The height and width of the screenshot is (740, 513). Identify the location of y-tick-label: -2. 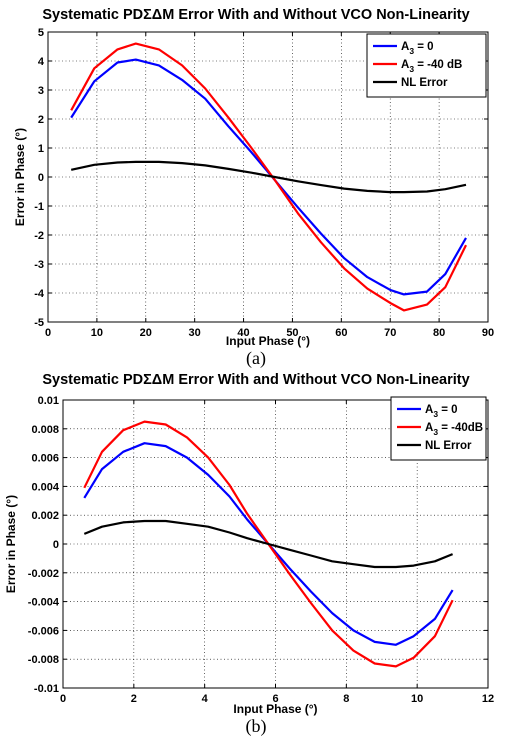
(39, 236).